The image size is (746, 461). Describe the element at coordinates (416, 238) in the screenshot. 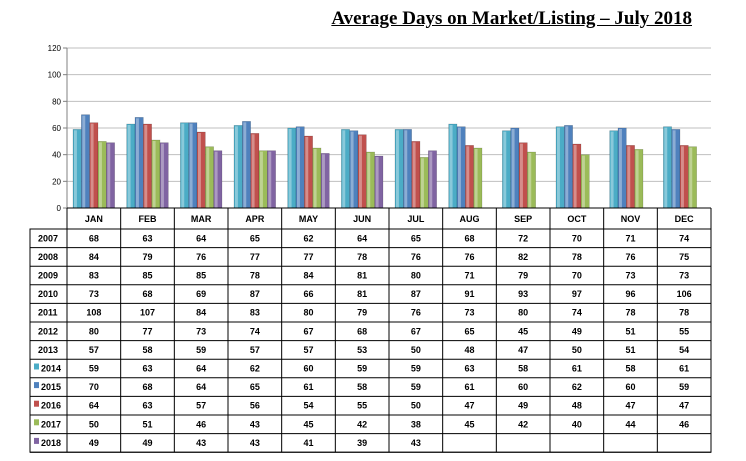

I see `cell-2007-jul: 65` at that location.